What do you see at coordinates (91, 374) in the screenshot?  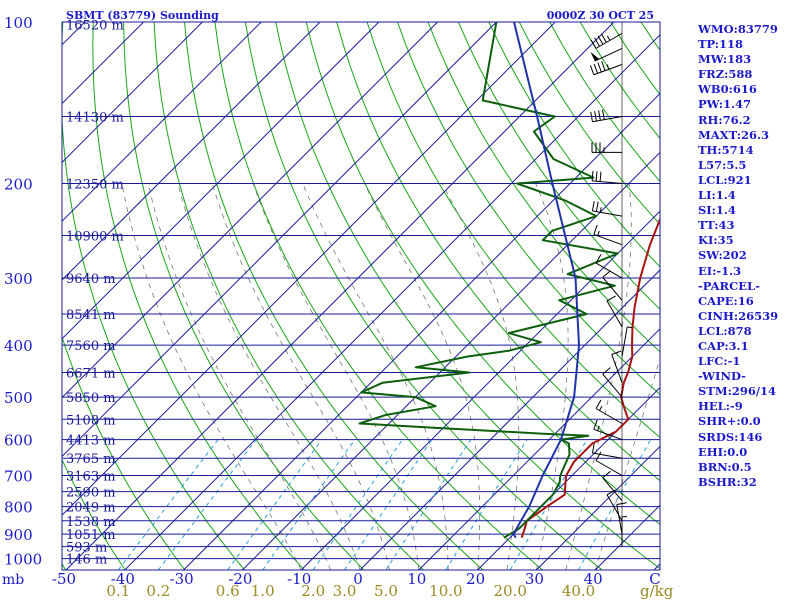 I see `height-label: 6671 m` at bounding box center [91, 374].